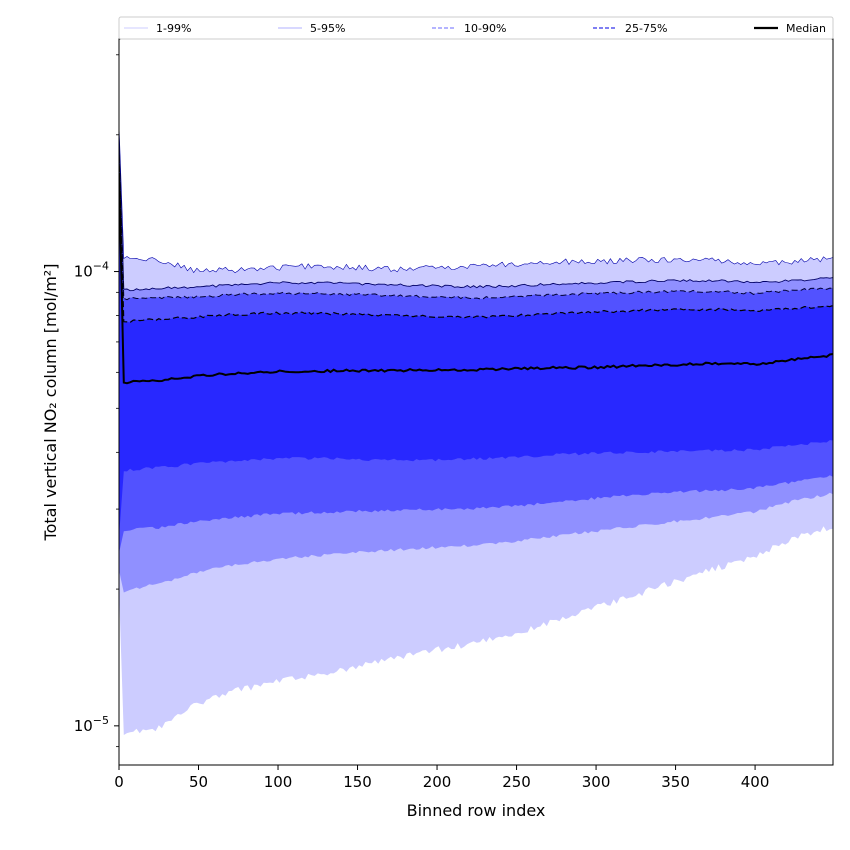 Image resolution: width=850 pixels, height=850 pixels. What do you see at coordinates (96, 401) in the screenshot?
I see `y-axis: 10−510−4` at bounding box center [96, 401].